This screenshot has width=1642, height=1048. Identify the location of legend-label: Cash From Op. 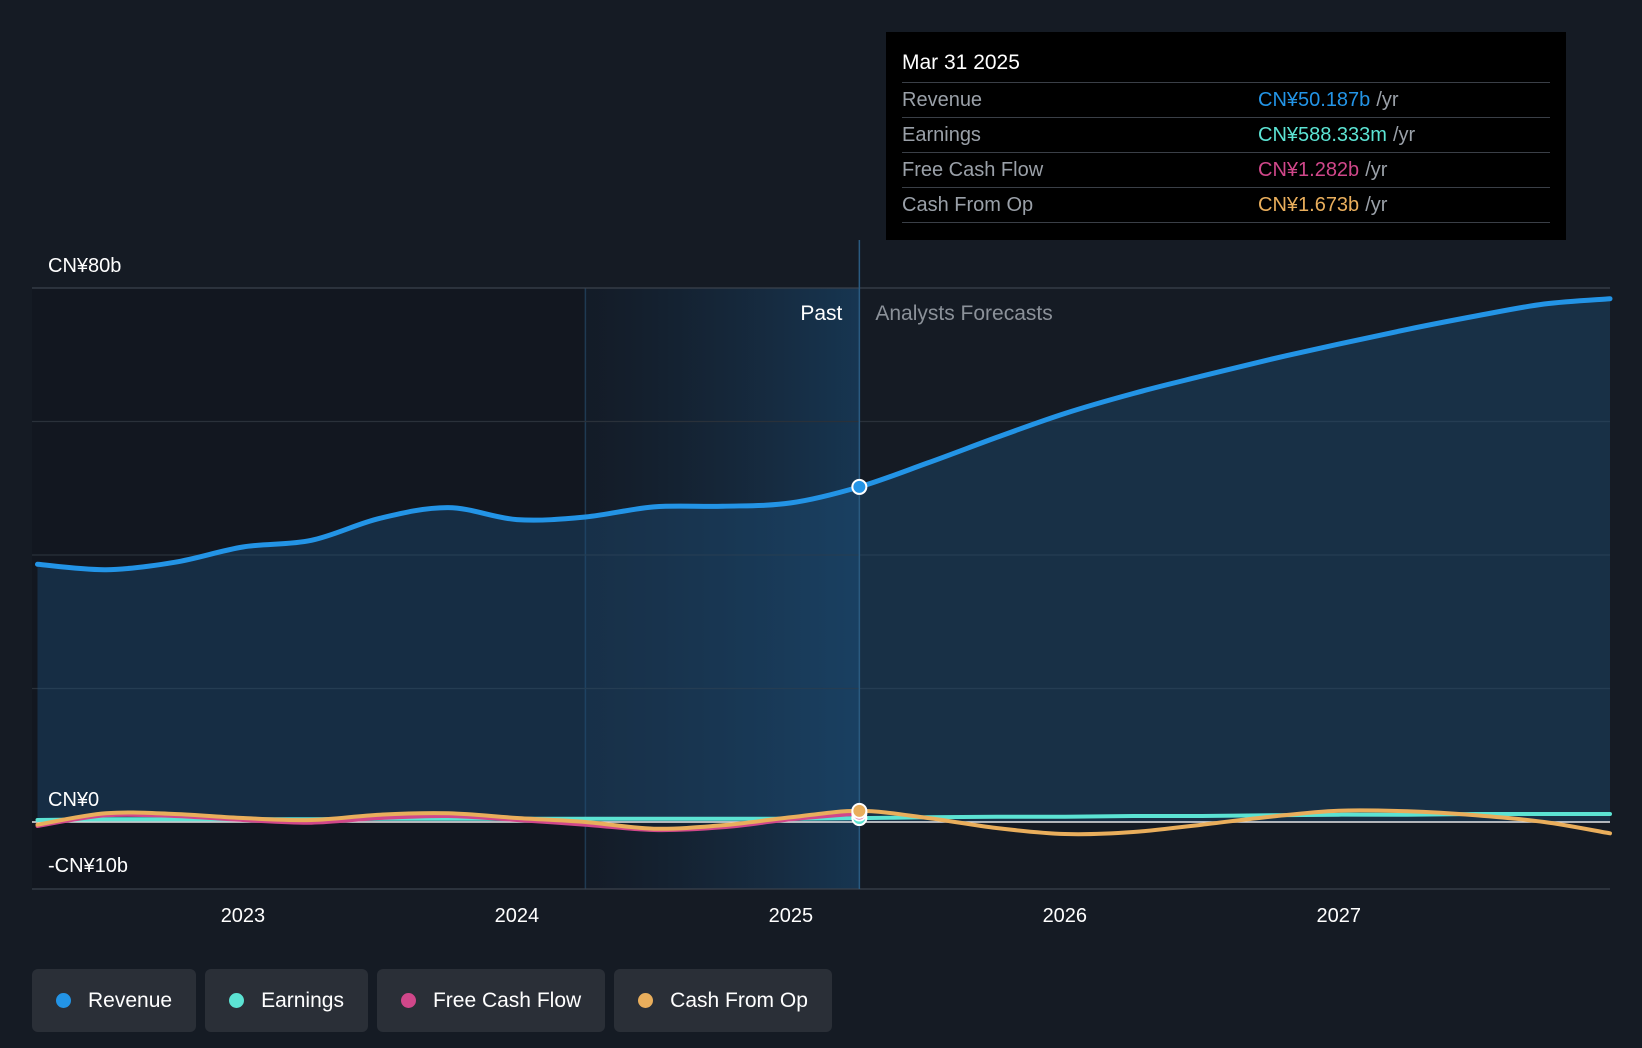
(739, 1000).